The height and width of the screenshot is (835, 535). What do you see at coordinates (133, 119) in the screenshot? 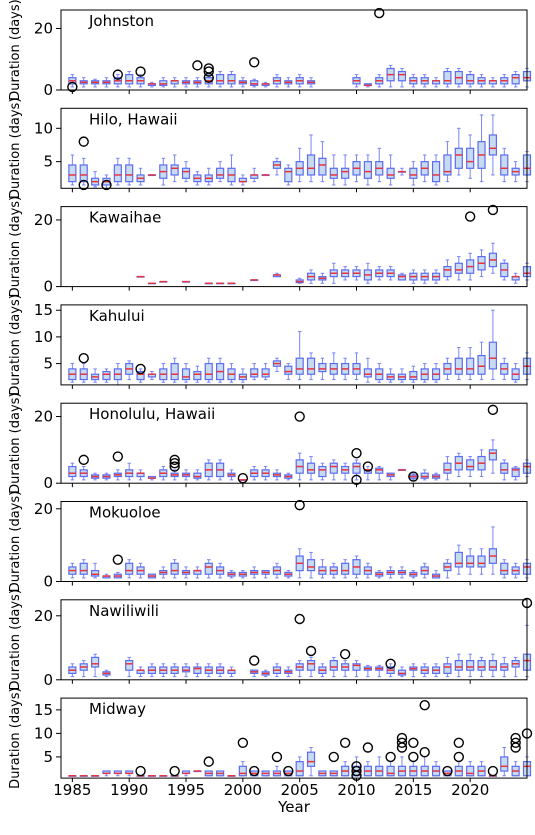
I see `panel-title: Hilo, Hawaii` at bounding box center [133, 119].